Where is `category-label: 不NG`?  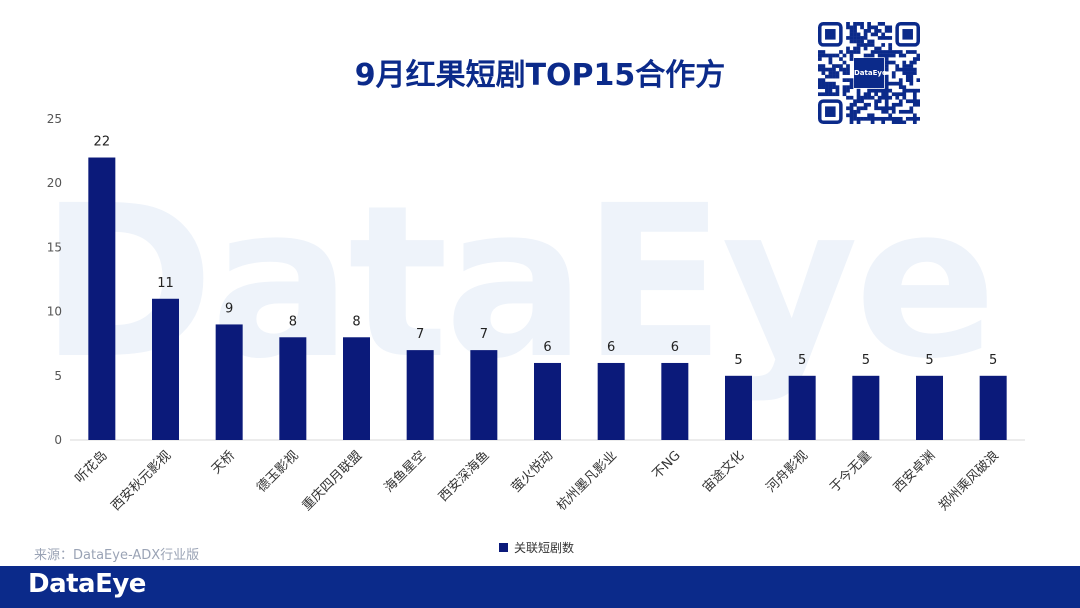 category-label: 不NG is located at coordinates (667, 465).